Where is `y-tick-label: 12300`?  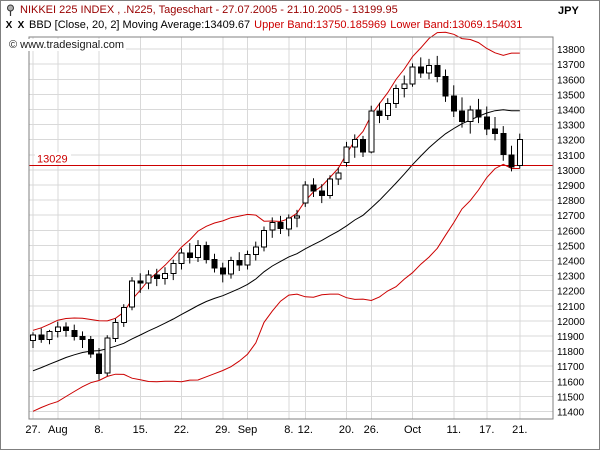 y-tick-label: 12300 is located at coordinates (571, 277).